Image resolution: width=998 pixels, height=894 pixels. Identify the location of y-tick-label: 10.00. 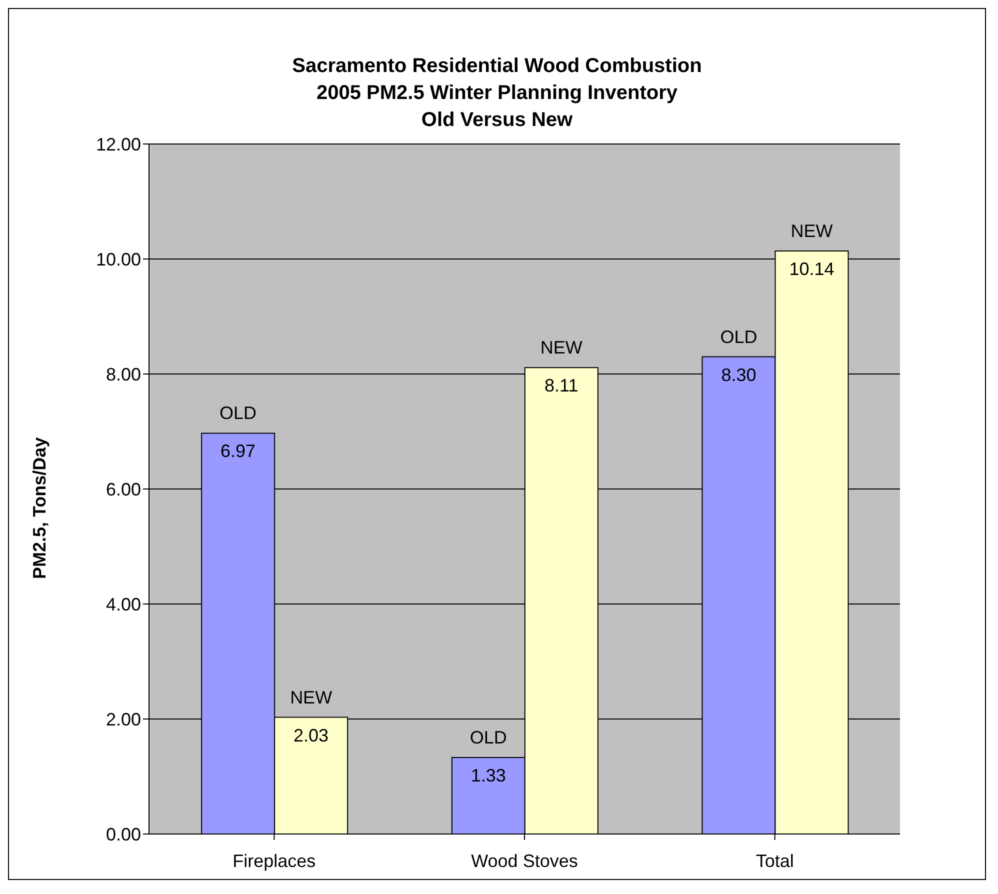
(118, 259).